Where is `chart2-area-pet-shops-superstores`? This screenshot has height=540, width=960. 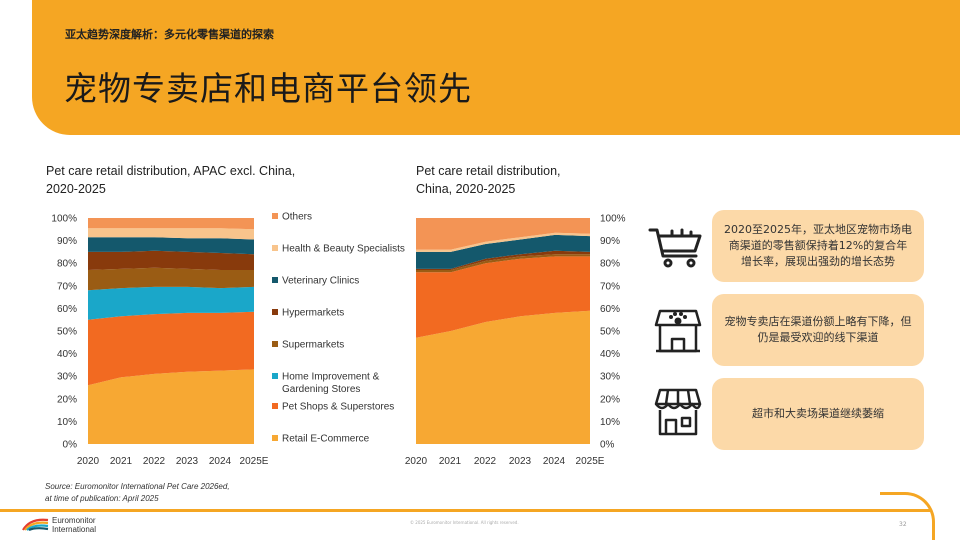
chart2-area-pet-shops-superstores is located at coordinates (503, 297).